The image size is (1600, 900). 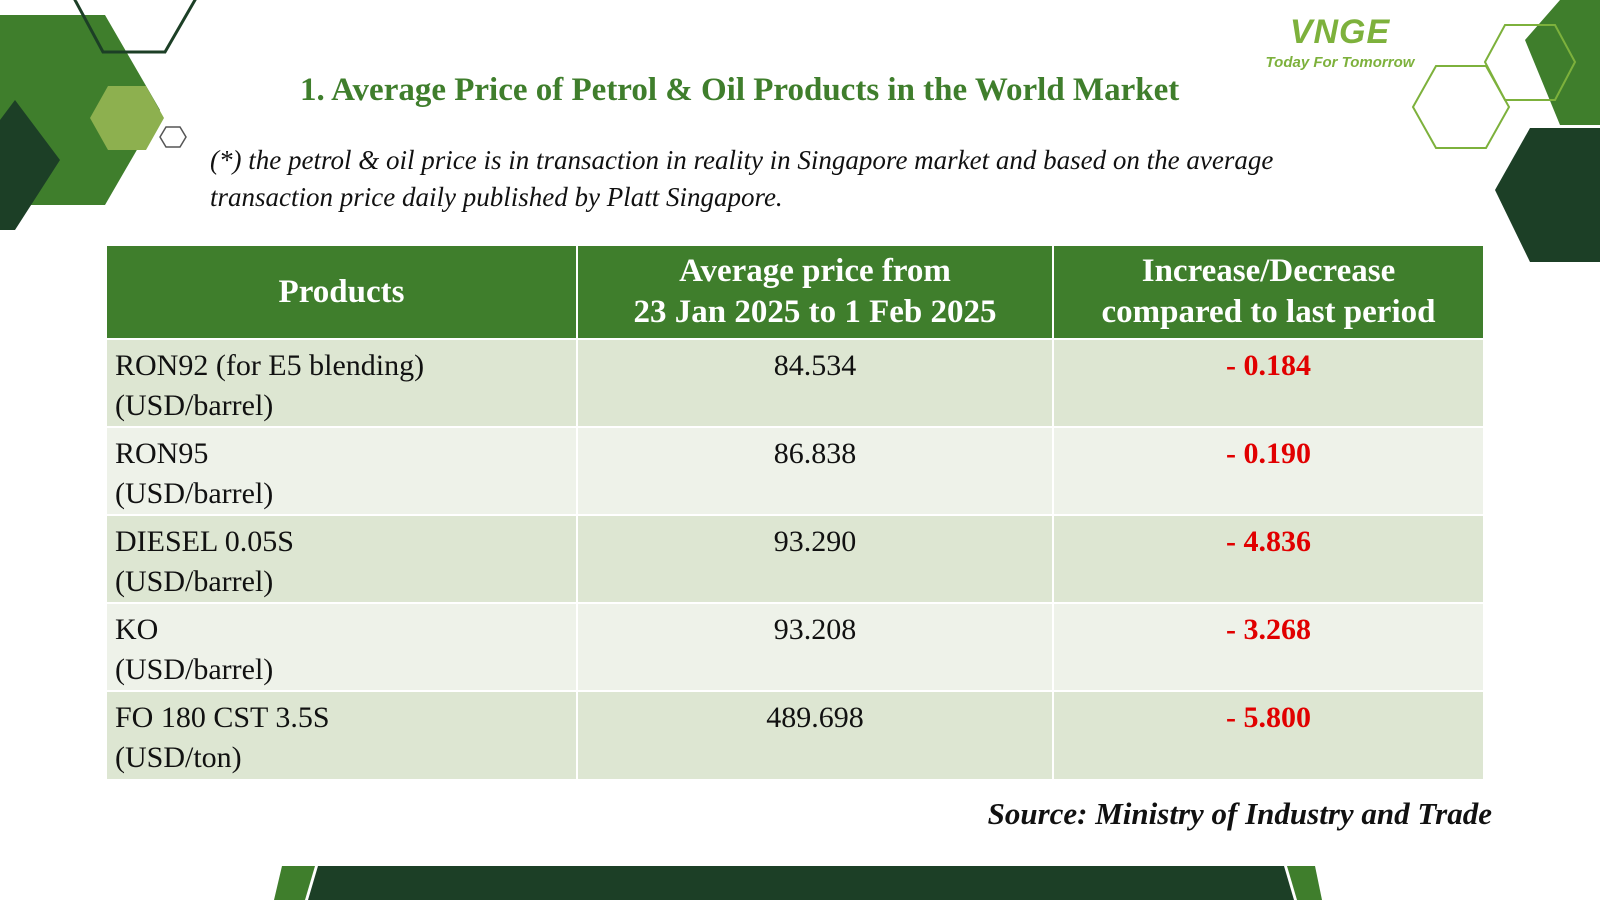 What do you see at coordinates (1304, 883) in the screenshot?
I see `footer-accent-right` at bounding box center [1304, 883].